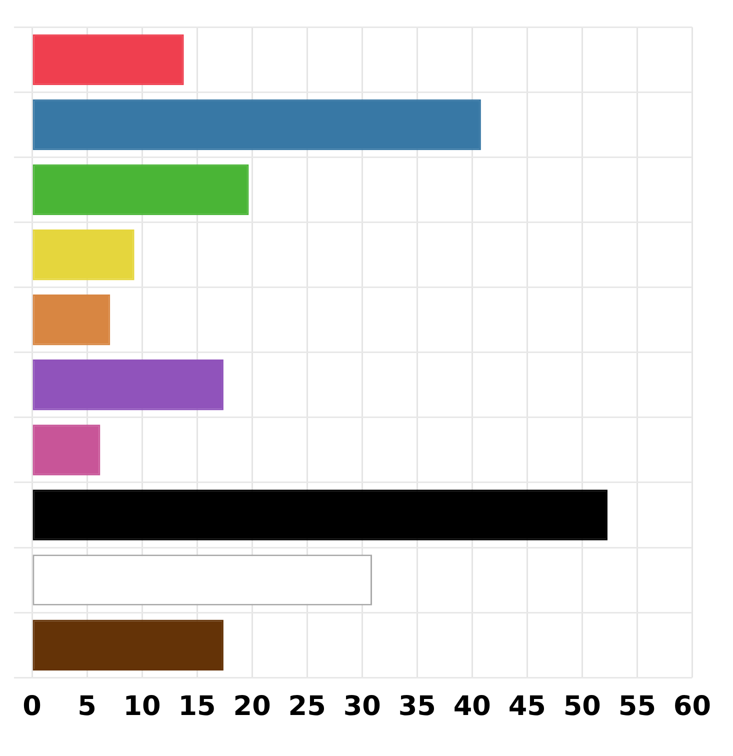  What do you see at coordinates (252, 706) in the screenshot?
I see `x-tick-label: 20` at bounding box center [252, 706].